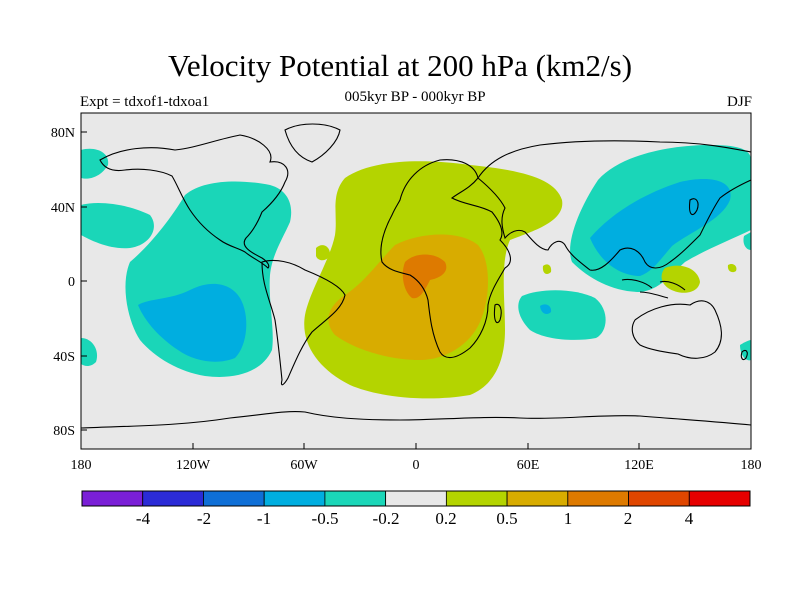 The width and height of the screenshot is (800, 600). What do you see at coordinates (400, 65) in the screenshot?
I see `map-title: Velocity Potential at 200 hPa (km2/s)` at bounding box center [400, 65].